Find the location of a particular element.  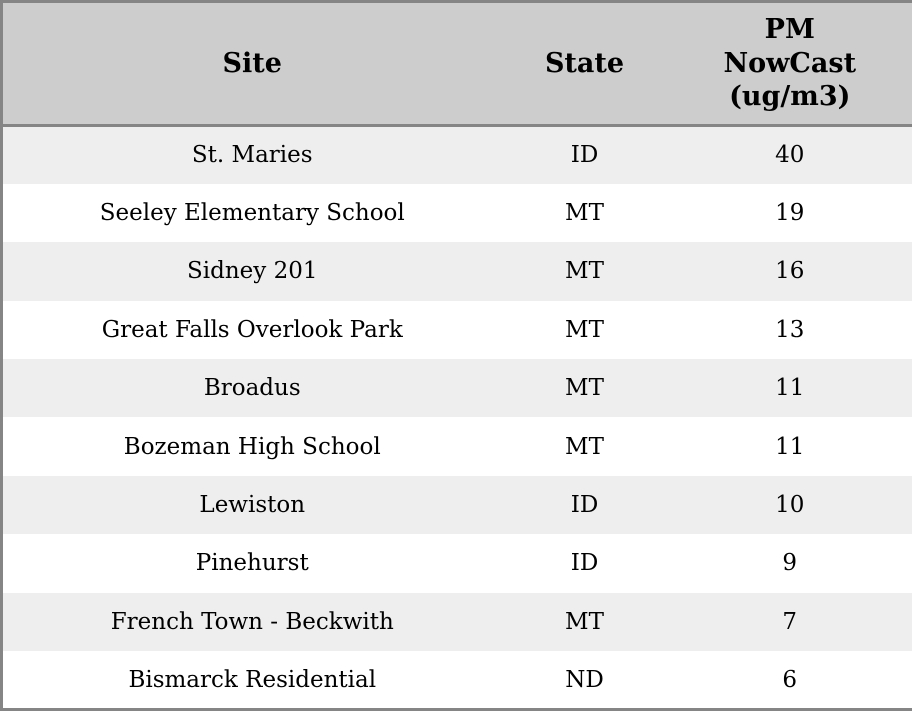

table-row: French Town - Beckwith MT 7 is located at coordinates (456, 622).